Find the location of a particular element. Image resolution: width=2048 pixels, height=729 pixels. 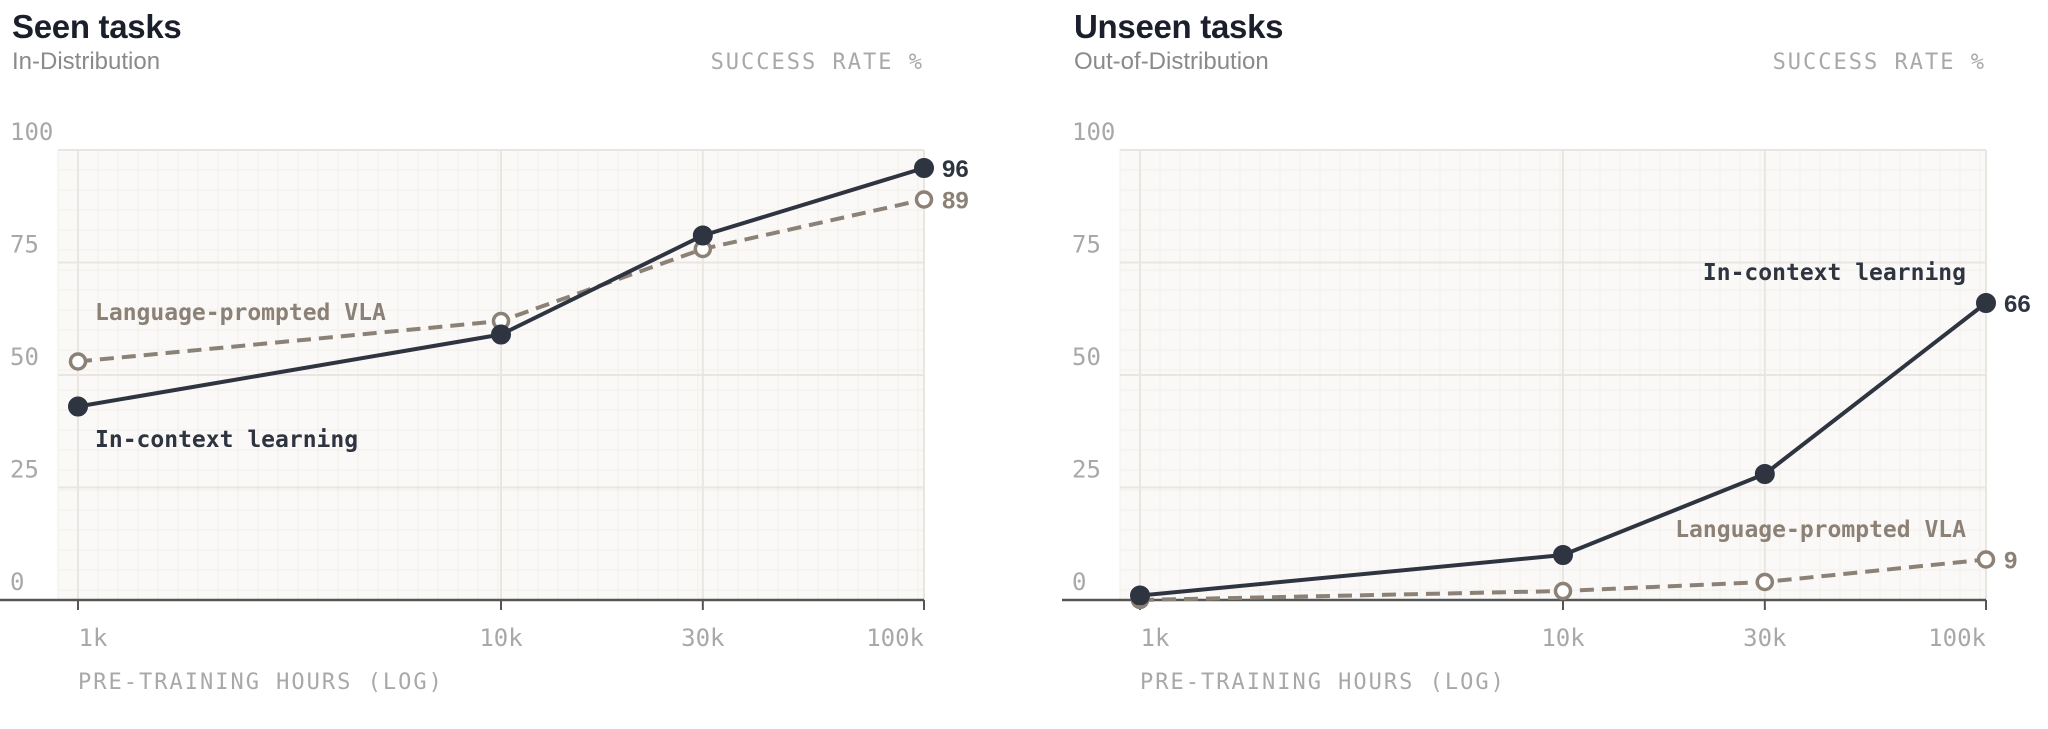

vla-series-line is located at coordinates (1563, 579).